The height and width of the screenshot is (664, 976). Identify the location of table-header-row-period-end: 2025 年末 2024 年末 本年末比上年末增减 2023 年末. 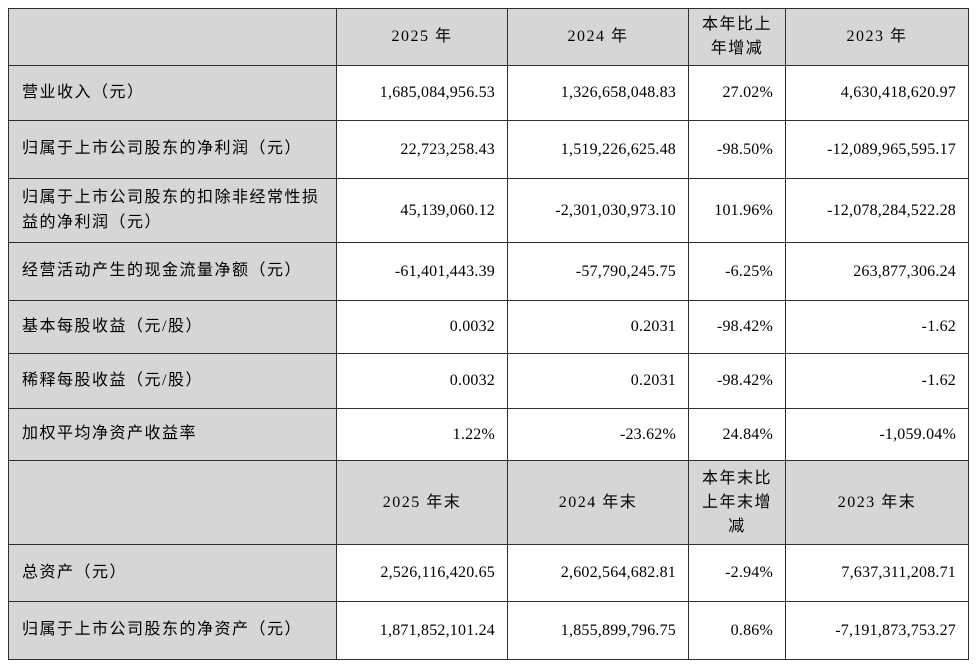
(488, 502).